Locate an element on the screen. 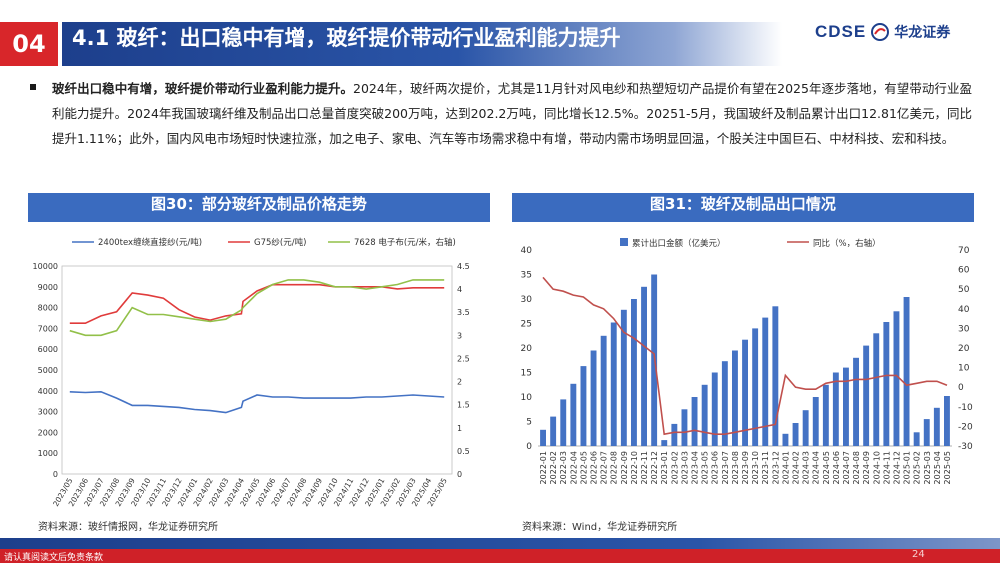  x-tick-label: 2024-12 is located at coordinates (896, 467).